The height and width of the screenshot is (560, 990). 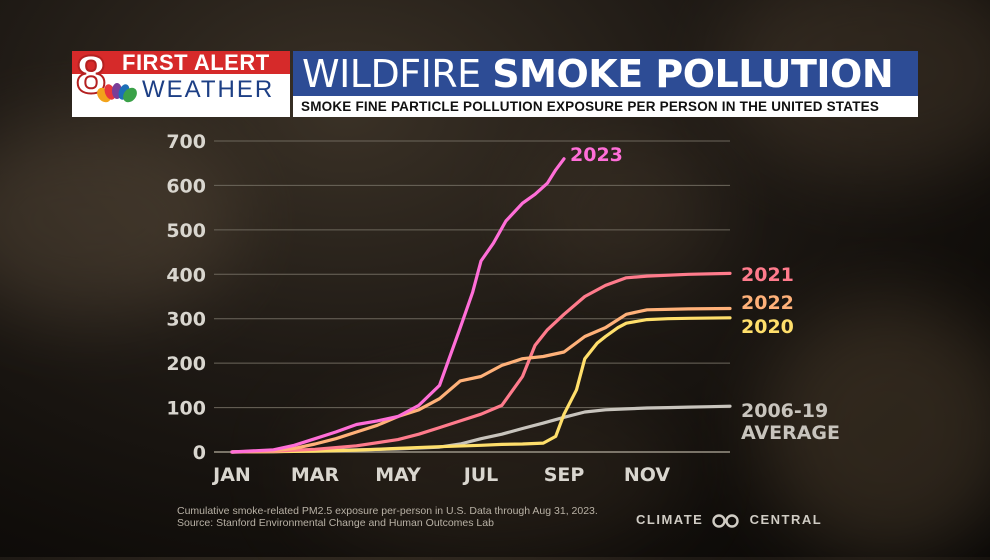 I want to click on x-tick-label: MAR, so click(x=315, y=475).